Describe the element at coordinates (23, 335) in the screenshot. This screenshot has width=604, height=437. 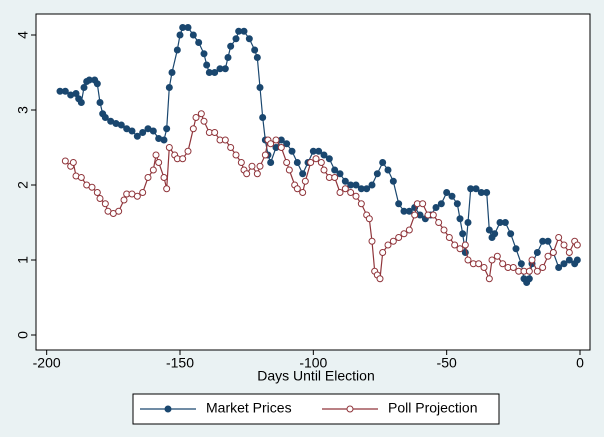
I see `y-tick-label: 0` at that location.